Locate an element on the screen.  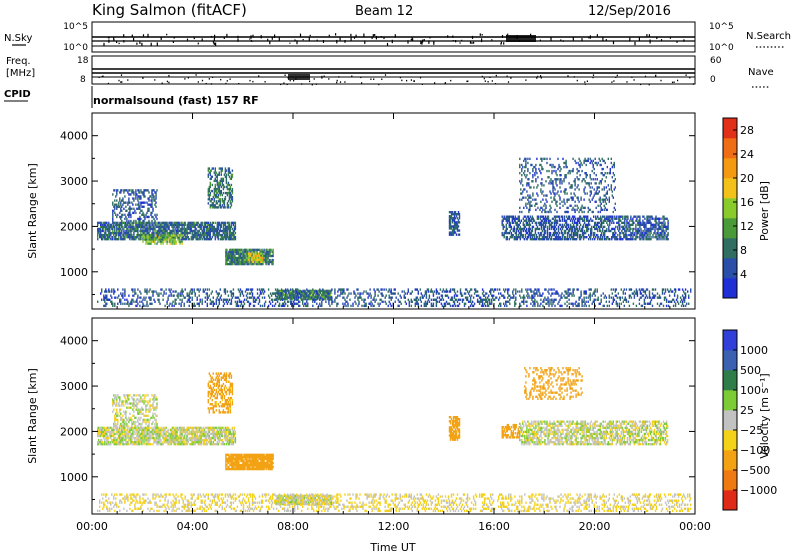
freq-dot is located at coordinates (482, 76).